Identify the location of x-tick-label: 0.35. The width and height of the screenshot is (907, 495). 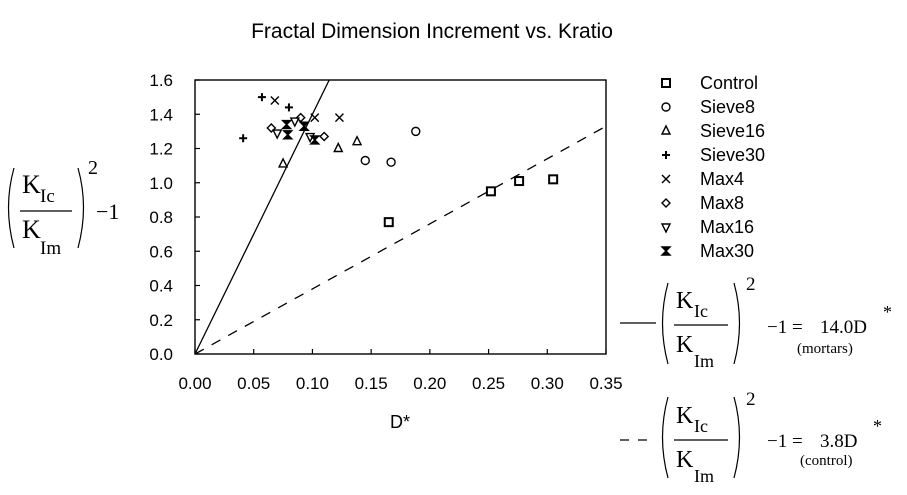
(605, 383).